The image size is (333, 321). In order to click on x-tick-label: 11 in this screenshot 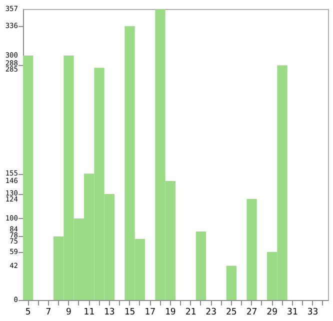, I will do `click(89, 313)`.